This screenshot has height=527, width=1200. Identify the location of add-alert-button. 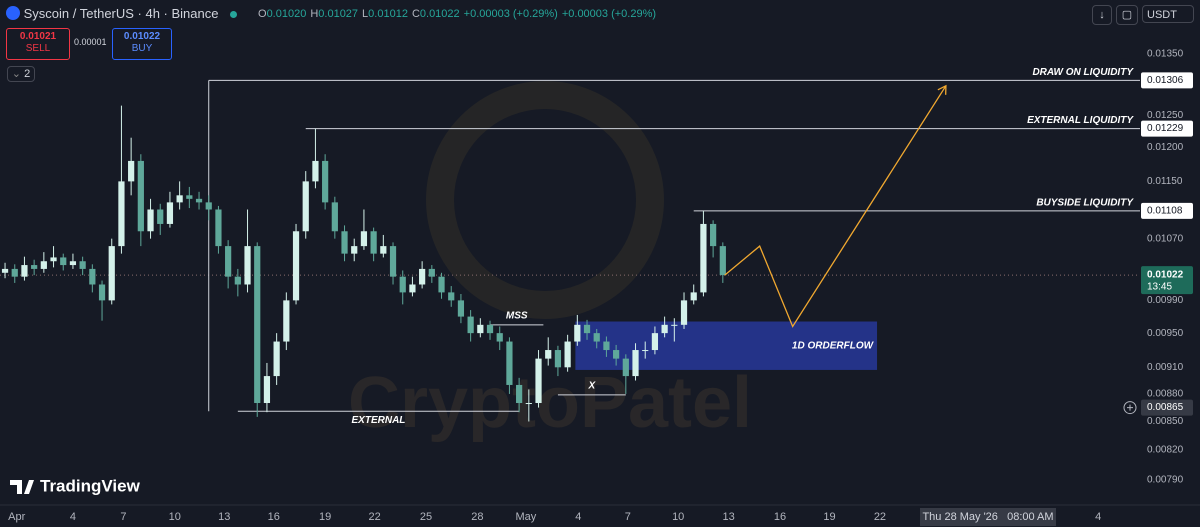
(1130, 408).